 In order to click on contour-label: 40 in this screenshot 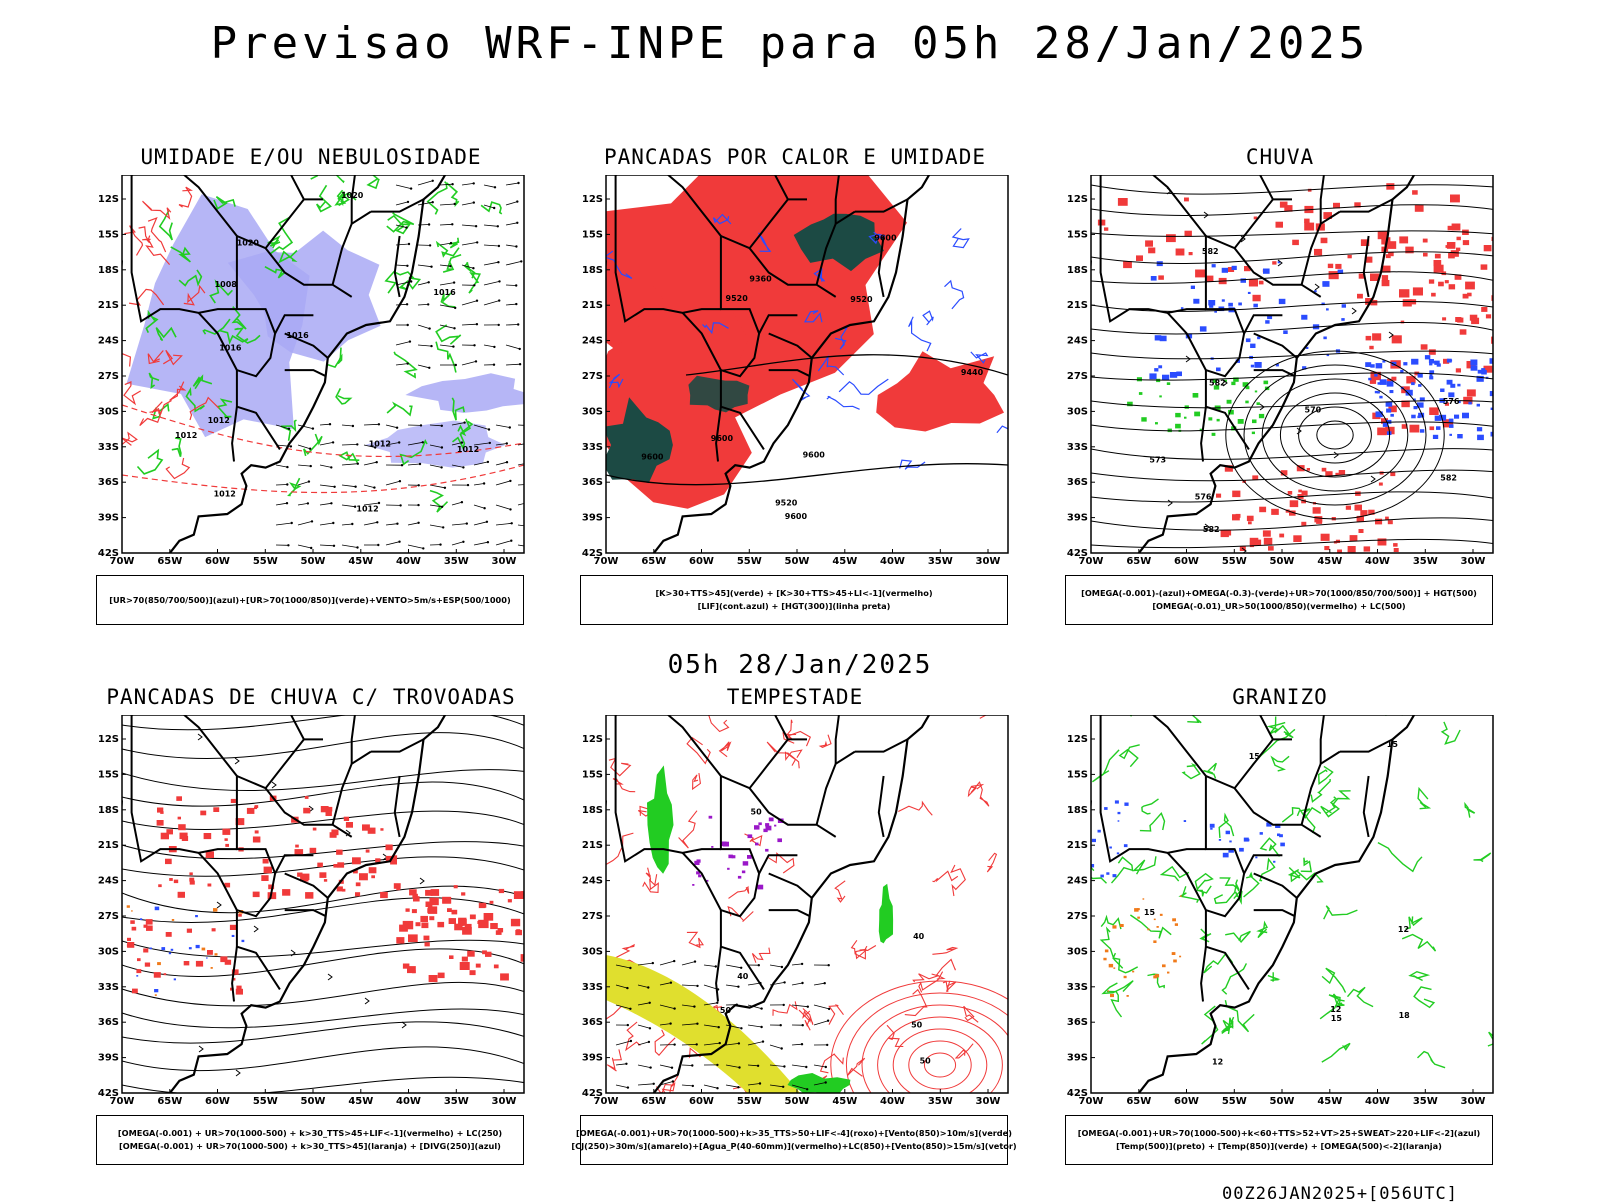, I will do `click(743, 976)`.